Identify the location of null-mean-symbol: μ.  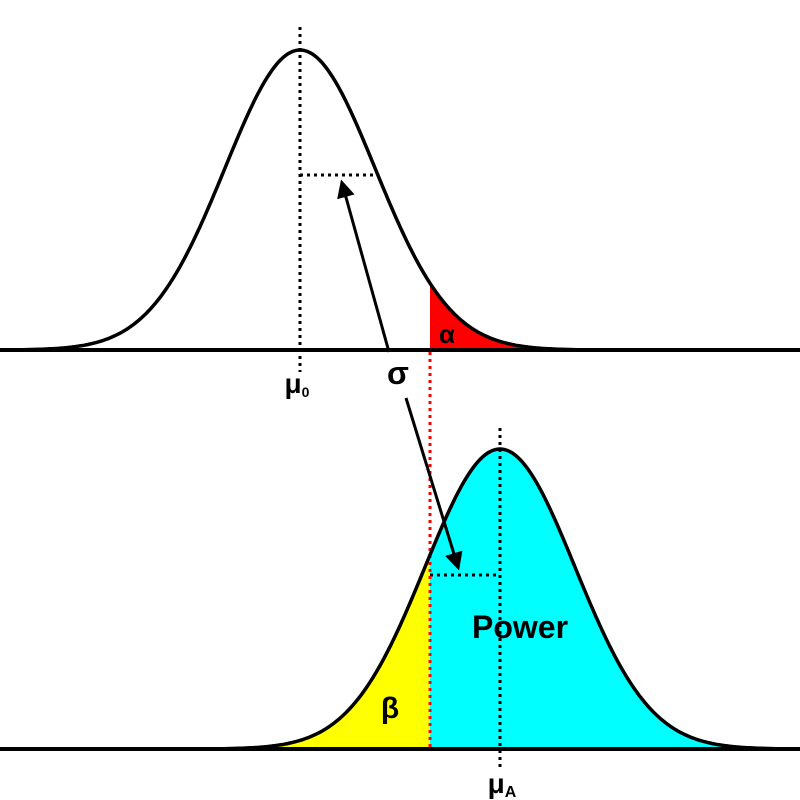
(293, 383).